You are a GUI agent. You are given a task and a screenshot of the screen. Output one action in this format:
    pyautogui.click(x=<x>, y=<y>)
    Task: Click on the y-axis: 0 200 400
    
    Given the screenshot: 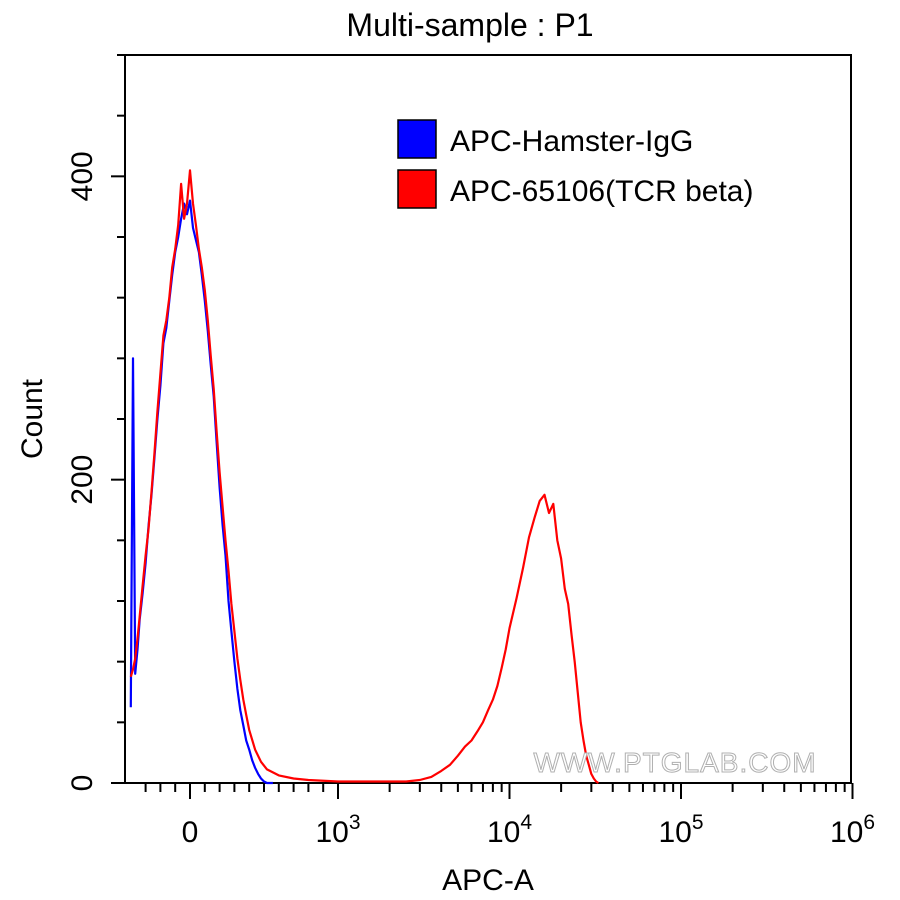 What is the action you would take?
    pyautogui.click(x=95, y=423)
    